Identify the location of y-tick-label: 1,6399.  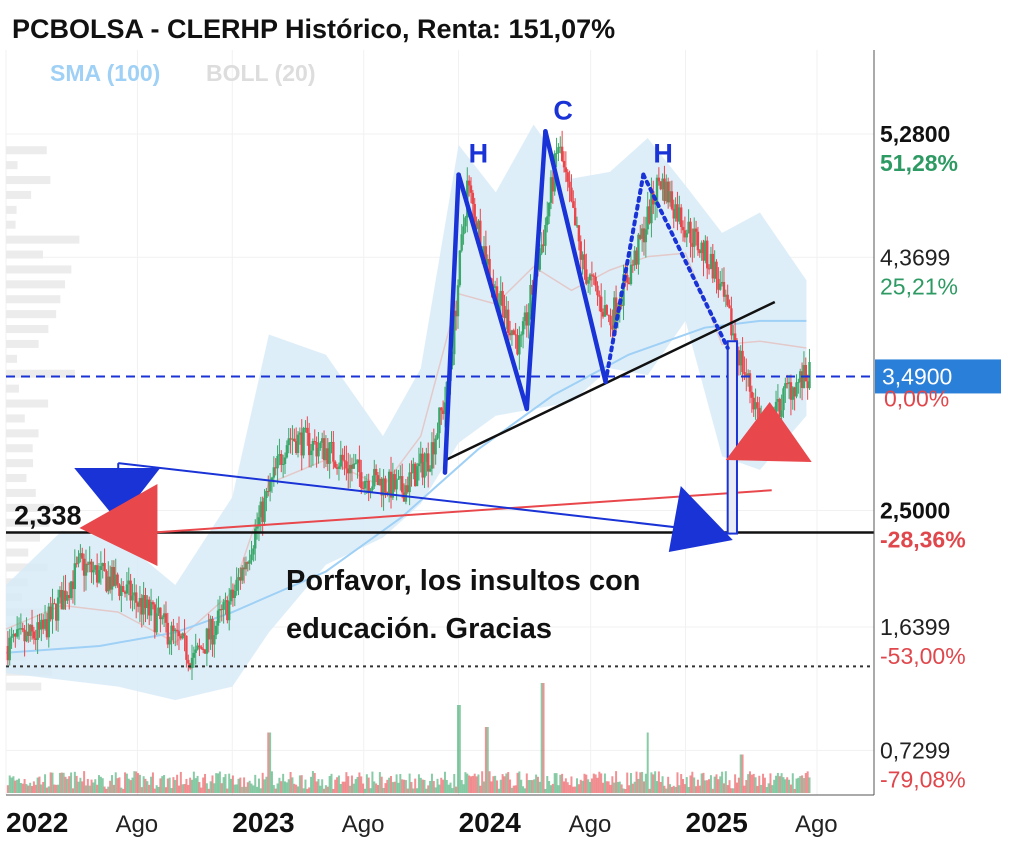
(915, 627).